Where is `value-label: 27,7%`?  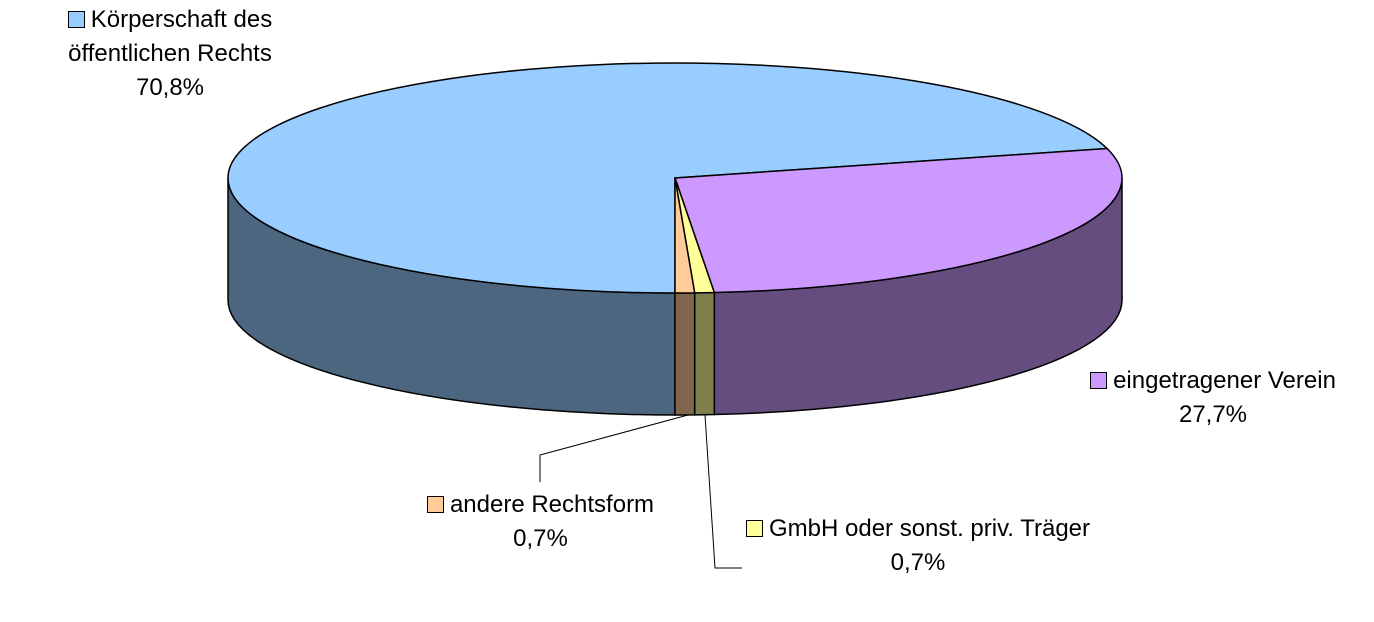
value-label: 27,7% is located at coordinates (1213, 414).